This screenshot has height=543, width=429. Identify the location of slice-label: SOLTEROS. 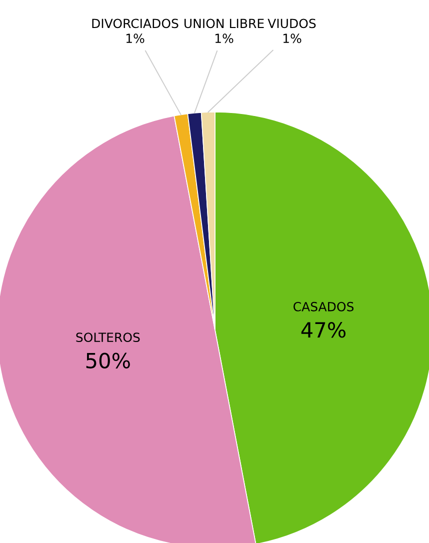
(108, 337).